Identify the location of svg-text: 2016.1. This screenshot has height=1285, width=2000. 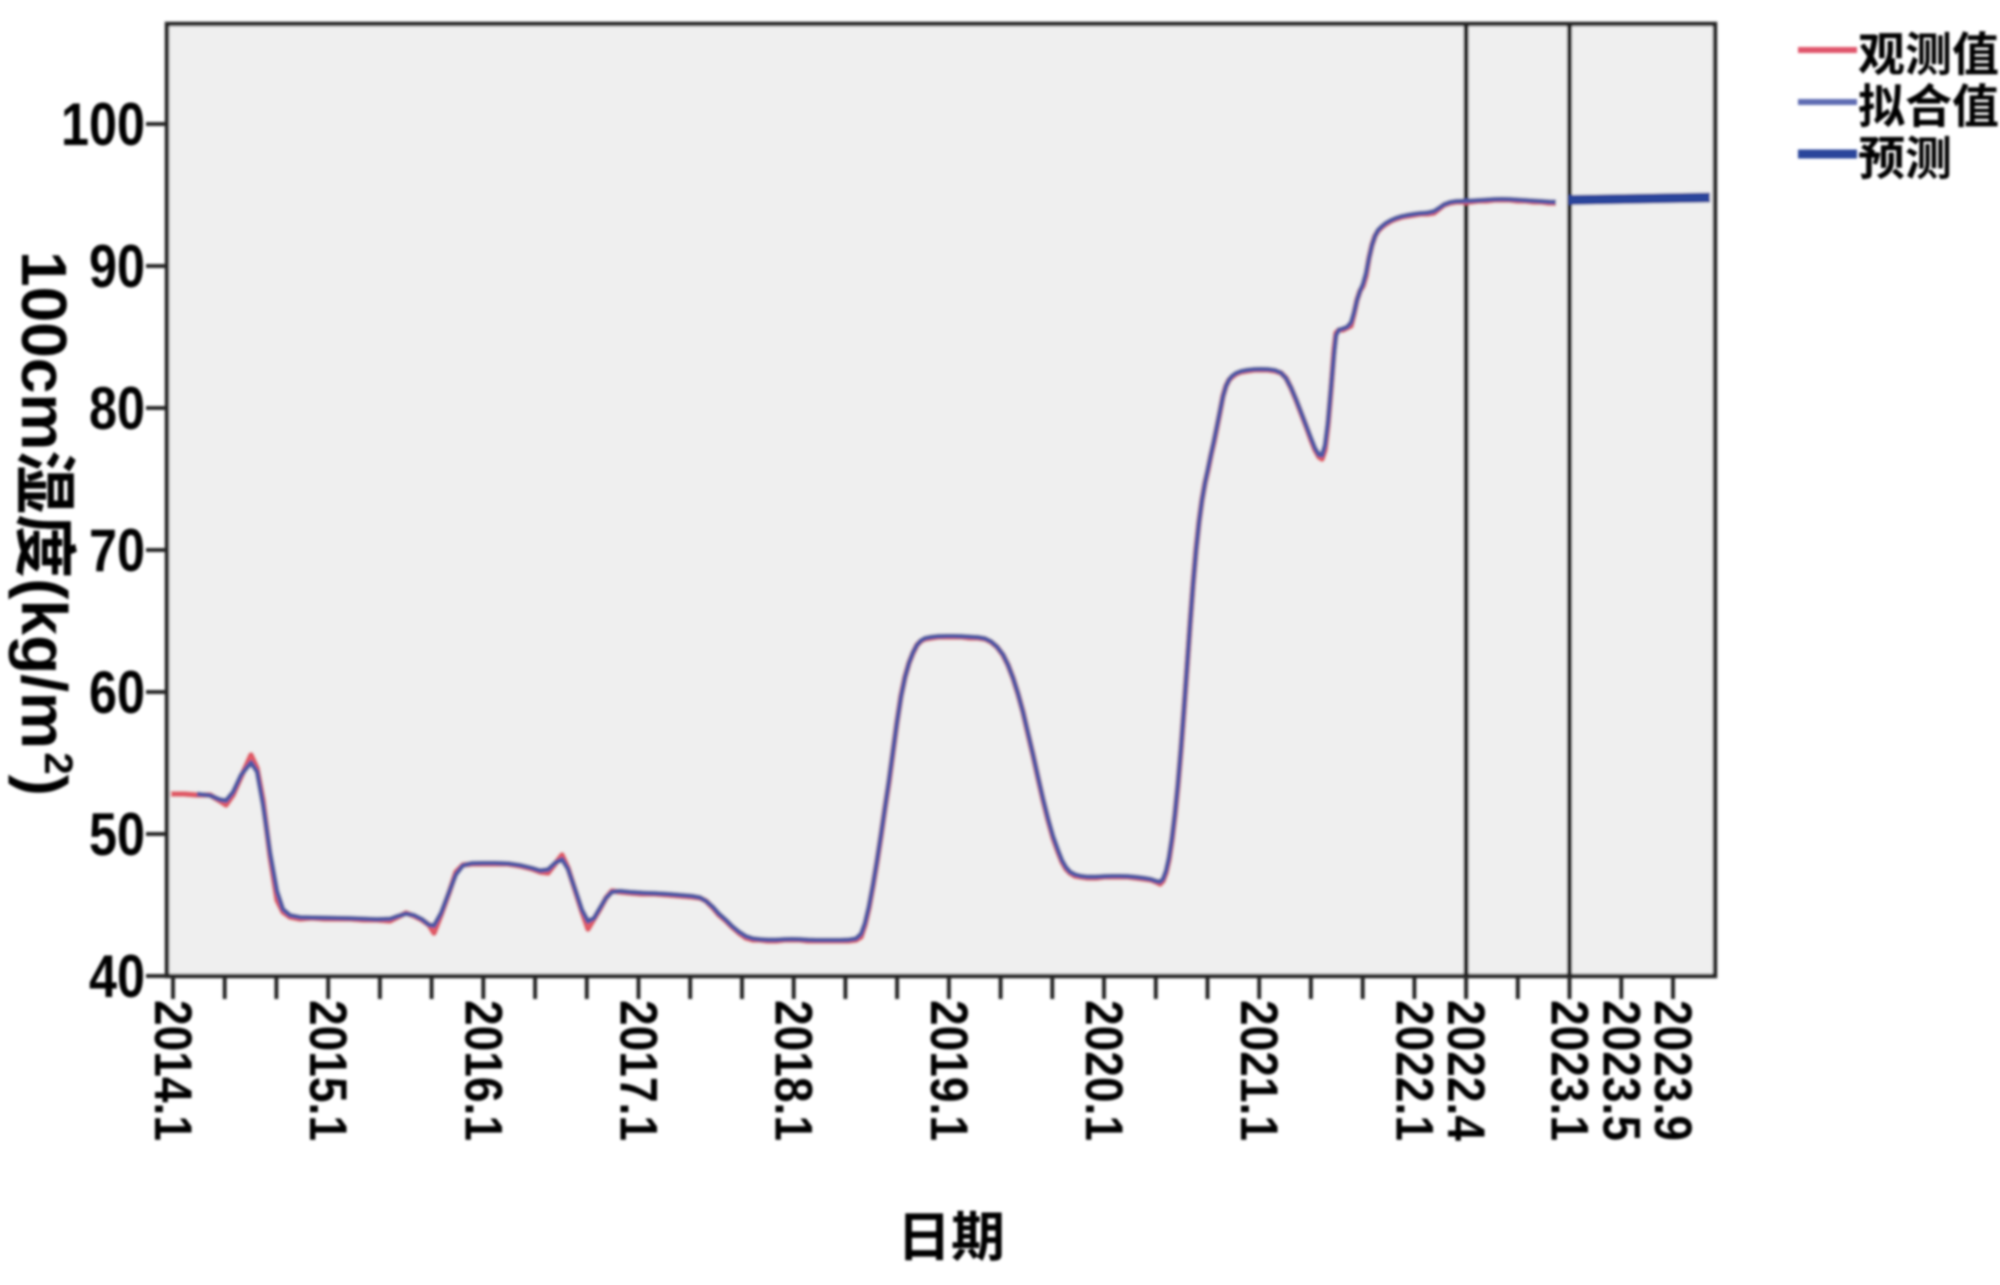
(482, 1070).